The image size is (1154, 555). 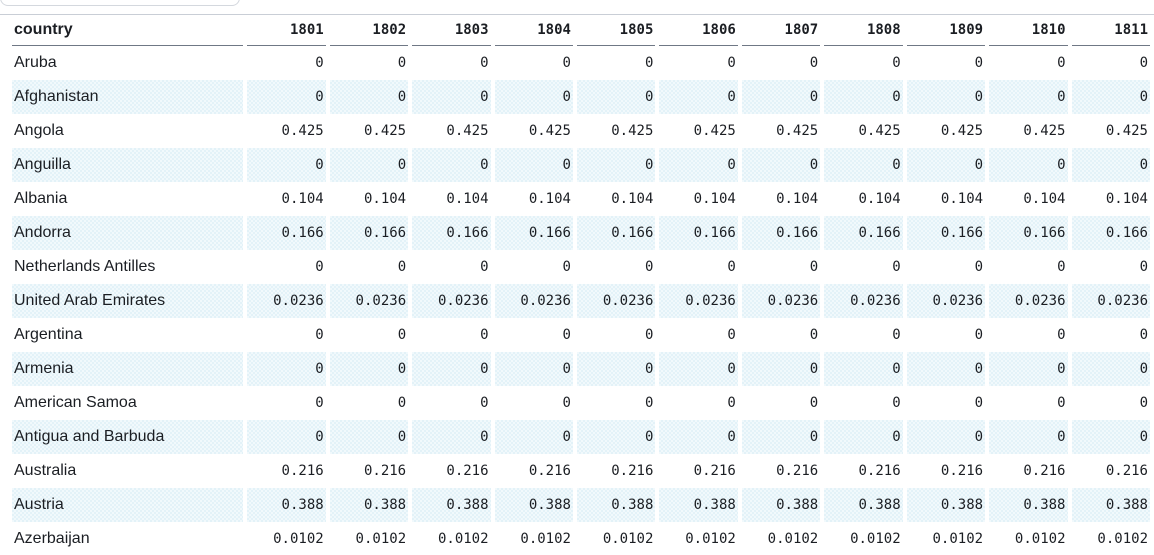 I want to click on country-cell: Antigua and Barbuda, so click(x=127, y=437).